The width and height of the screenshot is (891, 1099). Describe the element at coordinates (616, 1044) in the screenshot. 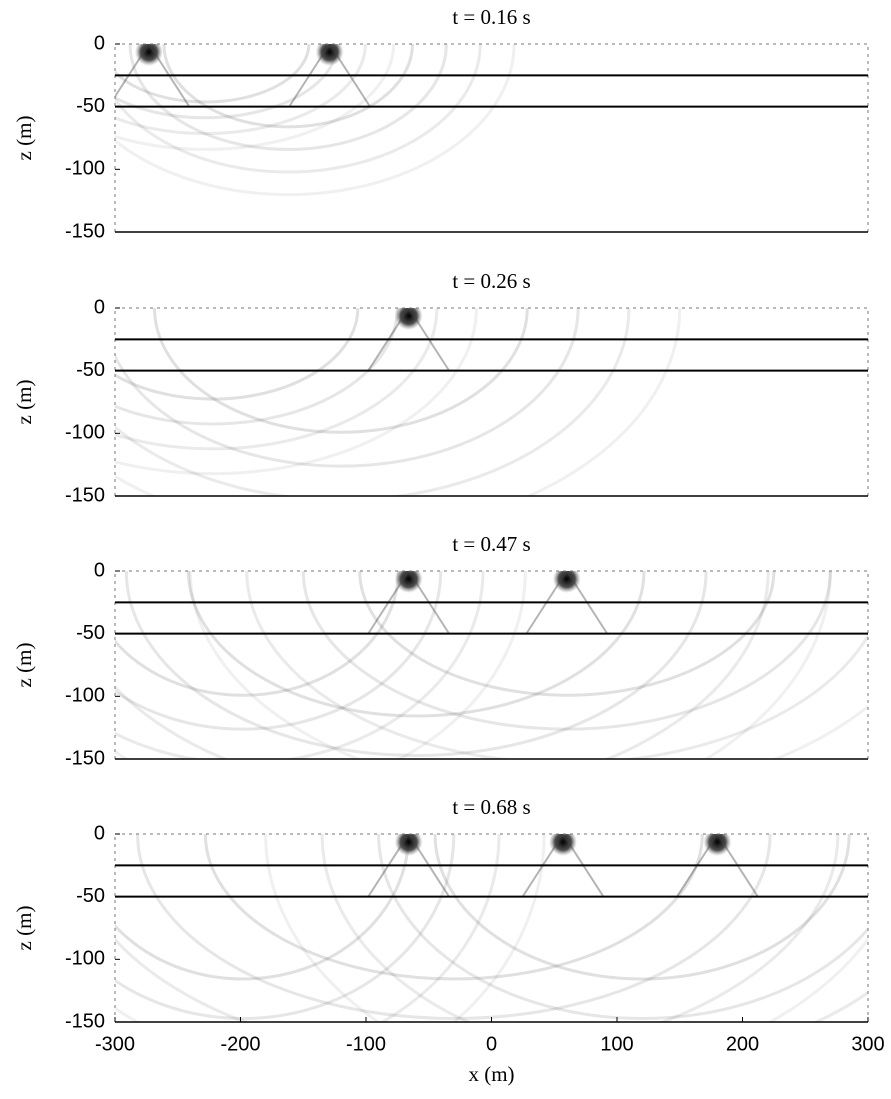

I see `x-tick-label: 100` at that location.